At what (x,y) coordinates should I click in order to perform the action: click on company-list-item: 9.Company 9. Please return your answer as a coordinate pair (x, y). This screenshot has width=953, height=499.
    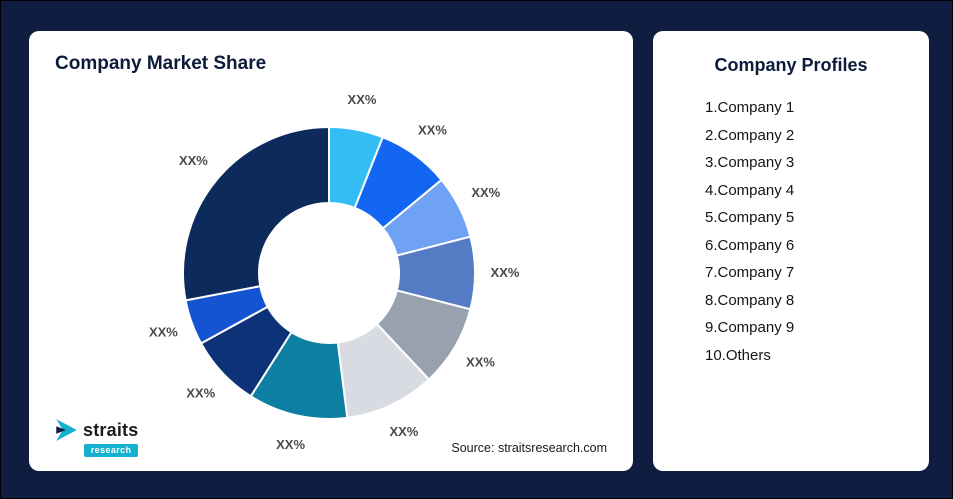
    Looking at the image, I should click on (750, 327).